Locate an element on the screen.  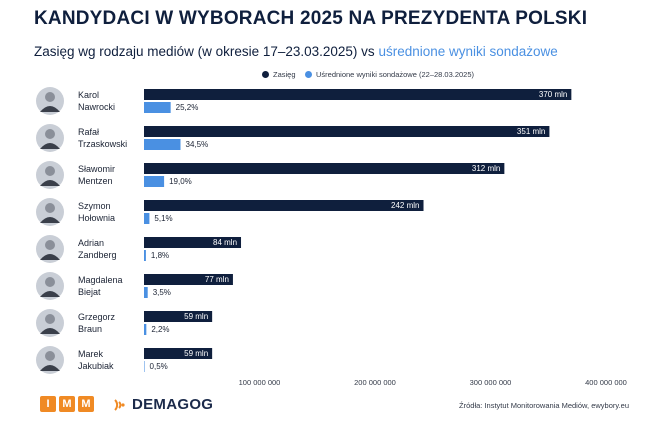
bar-label-zasieg: 77 mln is located at coordinates (217, 279).